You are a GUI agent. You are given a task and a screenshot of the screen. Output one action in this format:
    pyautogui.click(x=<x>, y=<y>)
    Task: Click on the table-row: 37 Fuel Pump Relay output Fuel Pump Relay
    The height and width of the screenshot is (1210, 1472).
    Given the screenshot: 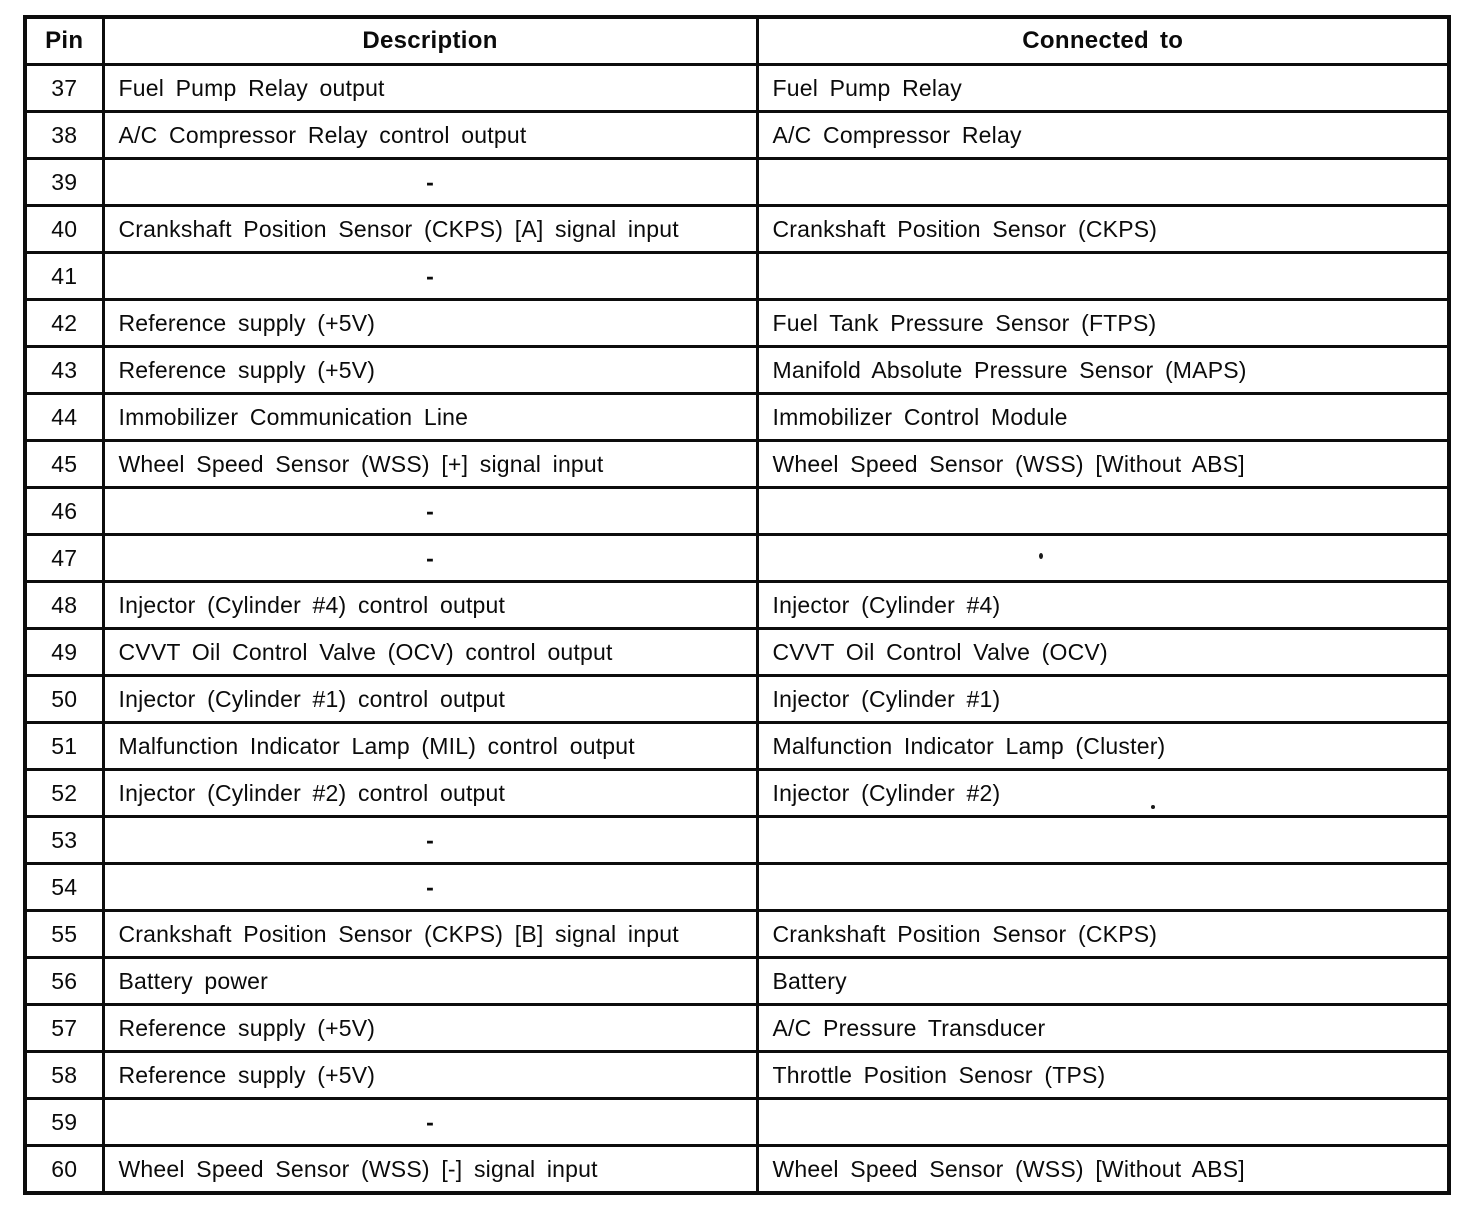 What is the action you would take?
    pyautogui.click(x=737, y=88)
    